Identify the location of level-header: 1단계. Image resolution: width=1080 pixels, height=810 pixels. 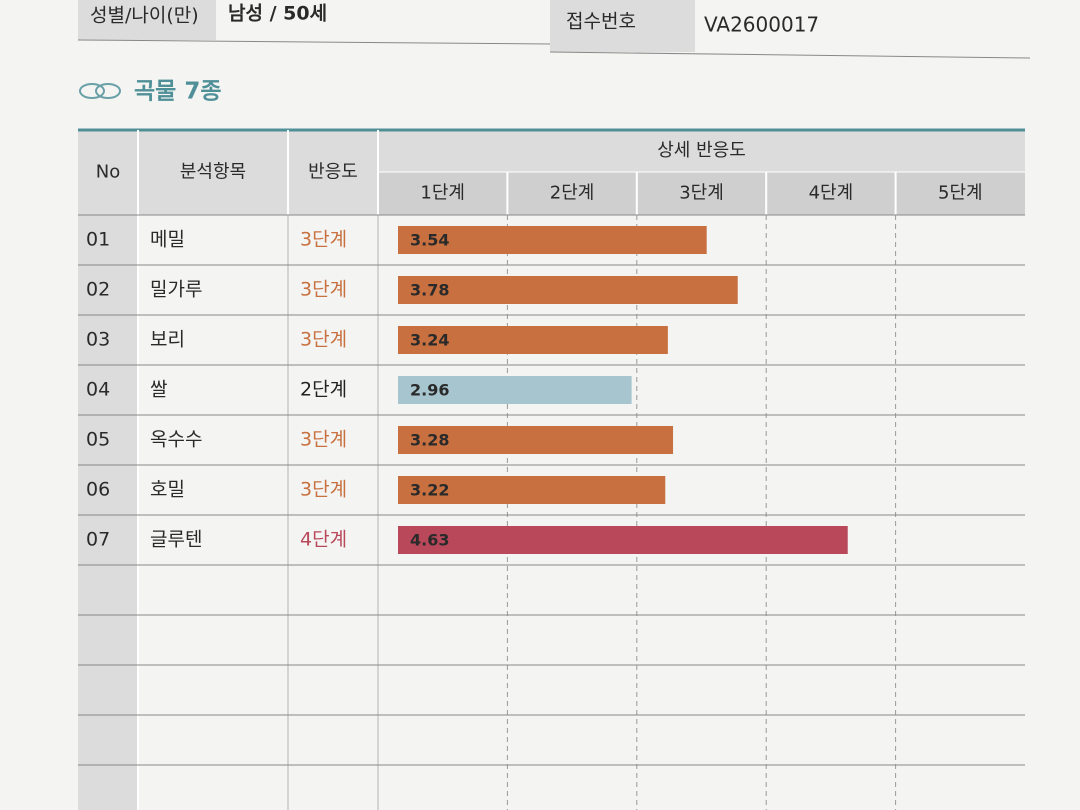
(442, 193).